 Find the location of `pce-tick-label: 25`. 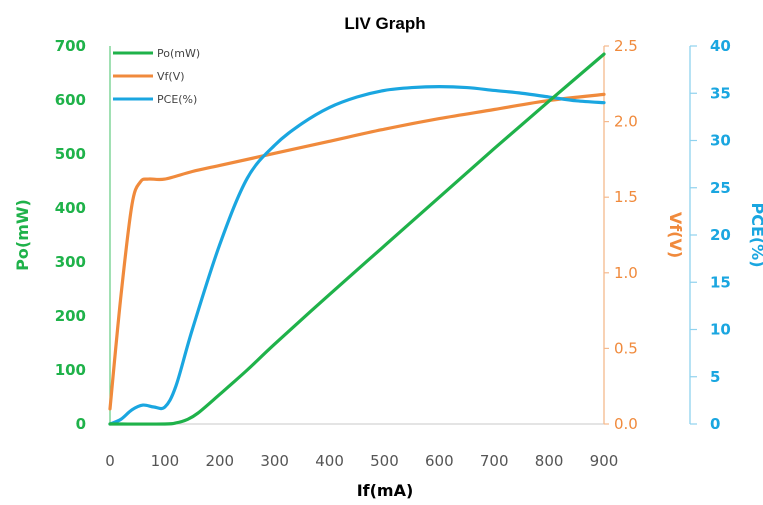

pce-tick-label: 25 is located at coordinates (720, 188).